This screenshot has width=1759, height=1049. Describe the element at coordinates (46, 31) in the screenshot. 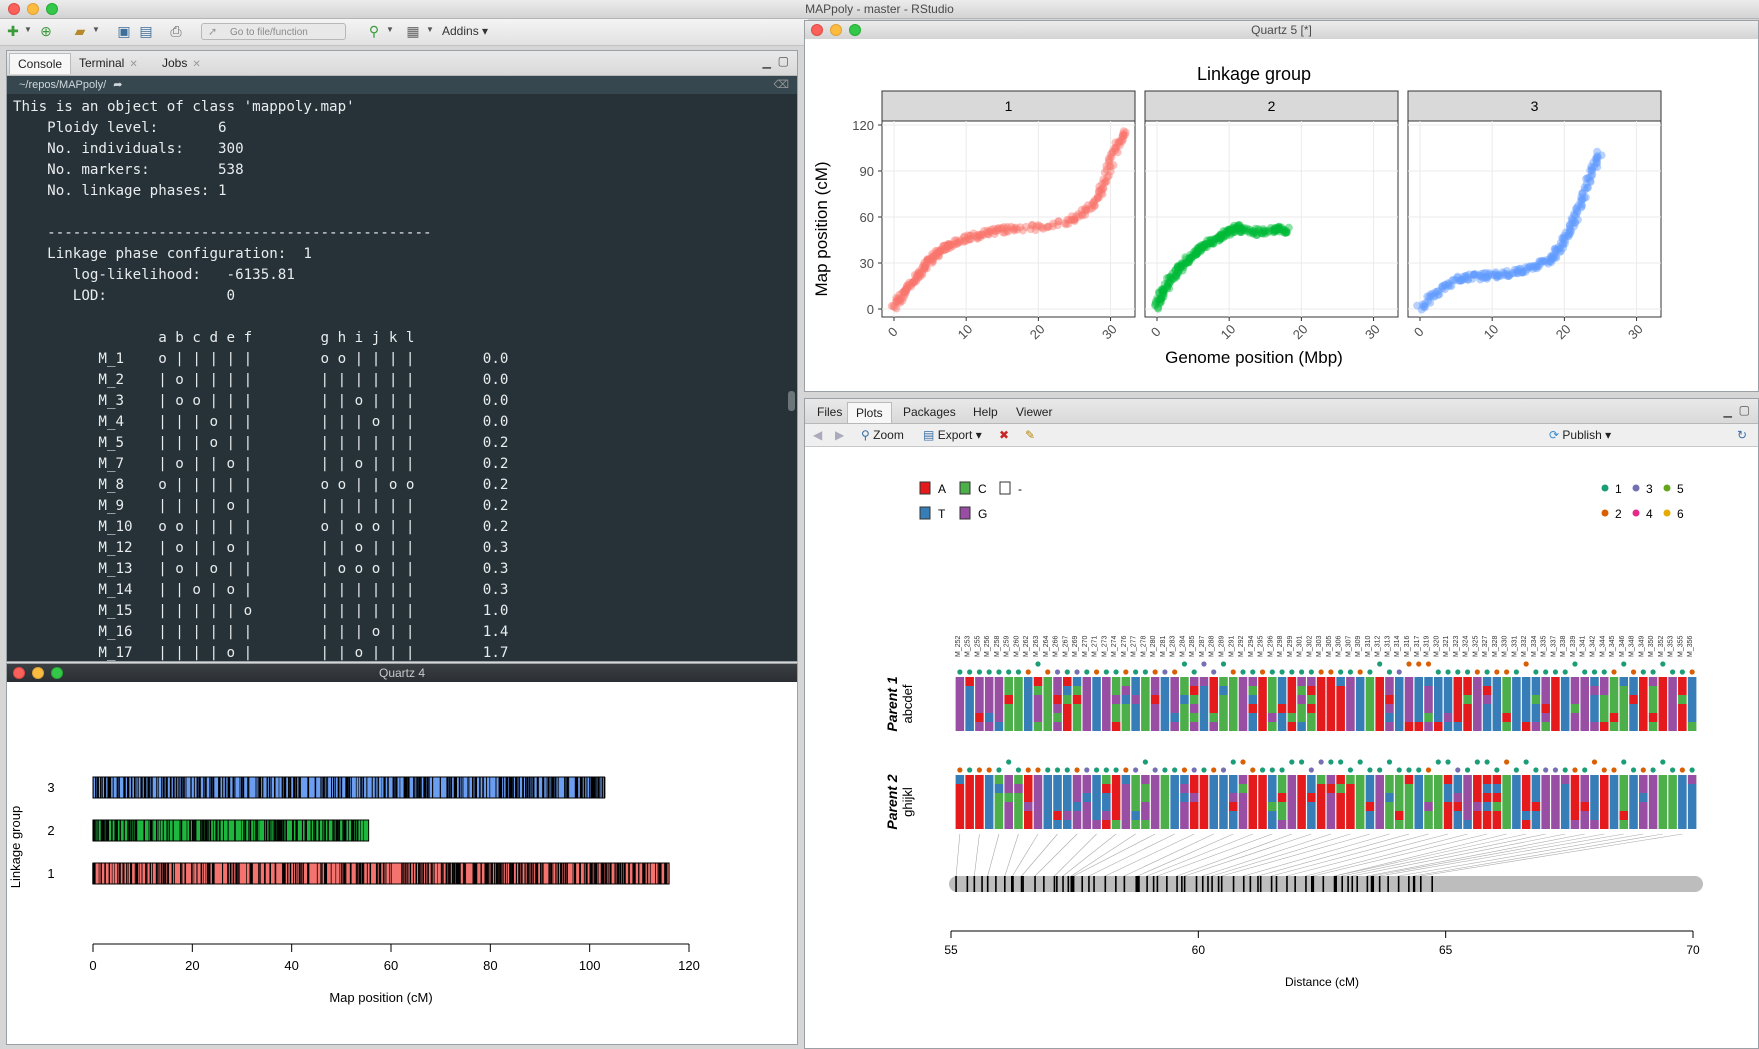

I see `new-project-icon: ⊕` at that location.